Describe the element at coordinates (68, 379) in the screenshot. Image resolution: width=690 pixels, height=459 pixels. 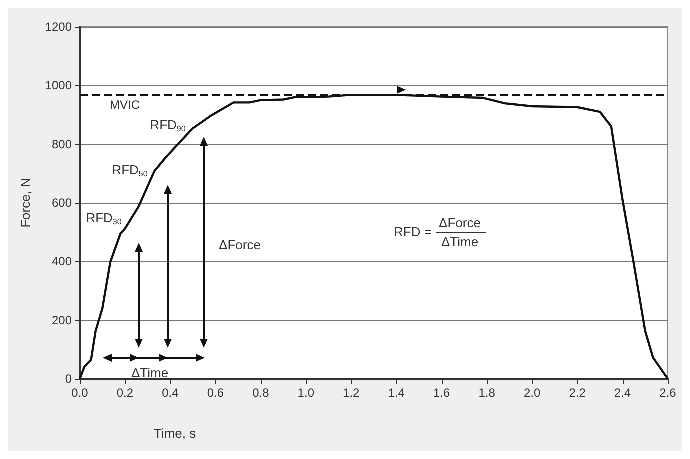
I see `y-tick-label: 0` at that location.